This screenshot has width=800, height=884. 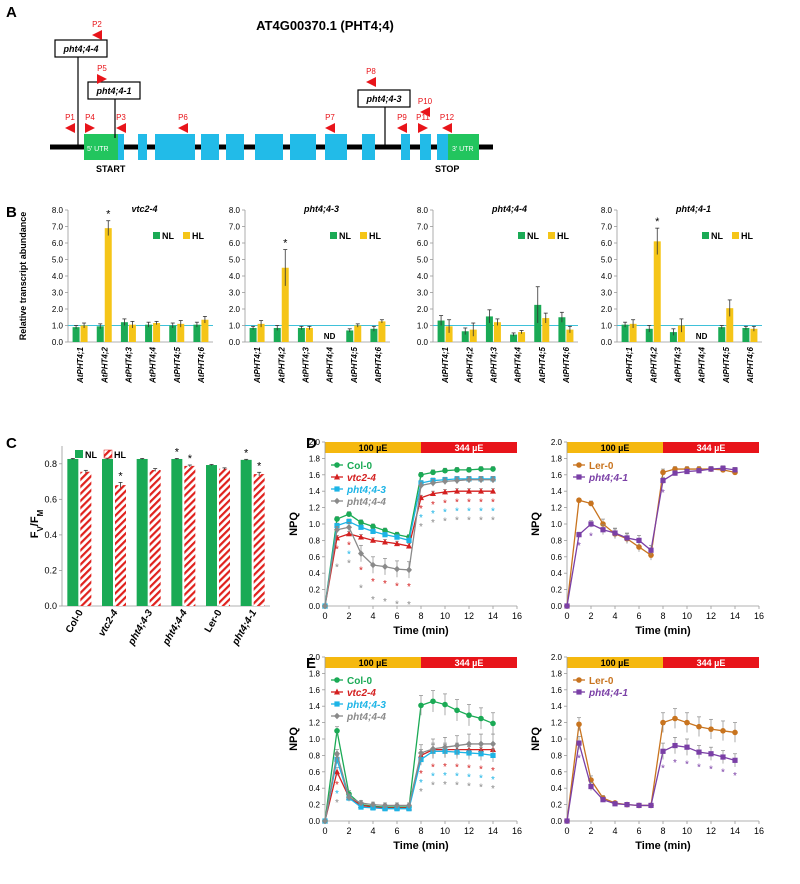 What do you see at coordinates (111, 169) in the screenshot?
I see `start-label: START` at bounding box center [111, 169].